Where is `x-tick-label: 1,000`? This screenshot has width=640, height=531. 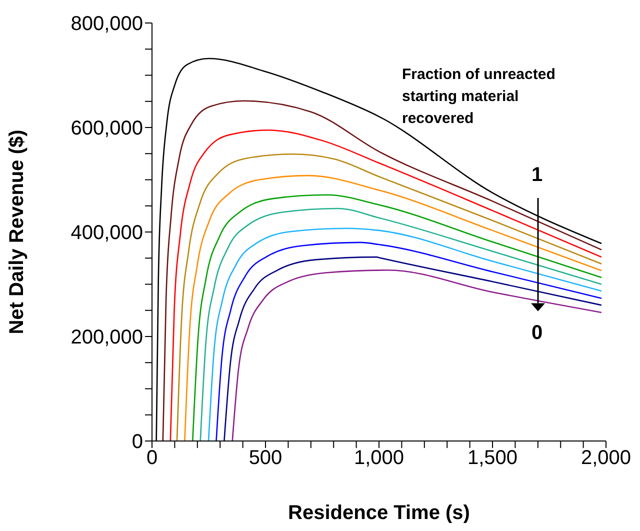 x-tick-label: 1,000 is located at coordinates (379, 458).